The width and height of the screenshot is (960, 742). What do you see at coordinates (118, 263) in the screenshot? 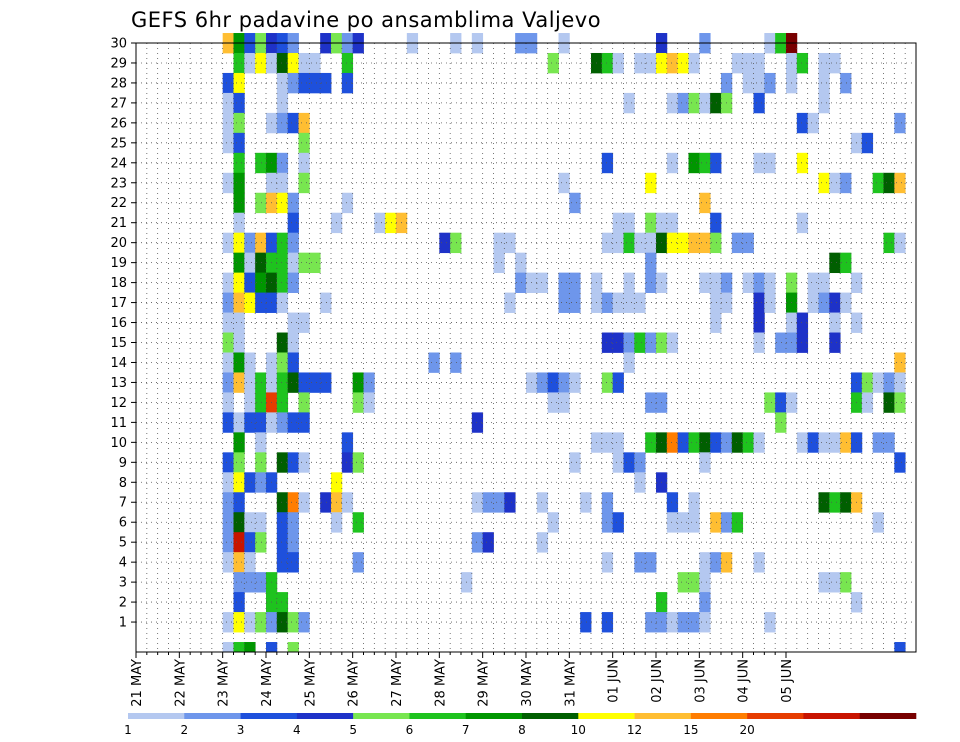
I see `y-tick-label: 19` at bounding box center [118, 263].